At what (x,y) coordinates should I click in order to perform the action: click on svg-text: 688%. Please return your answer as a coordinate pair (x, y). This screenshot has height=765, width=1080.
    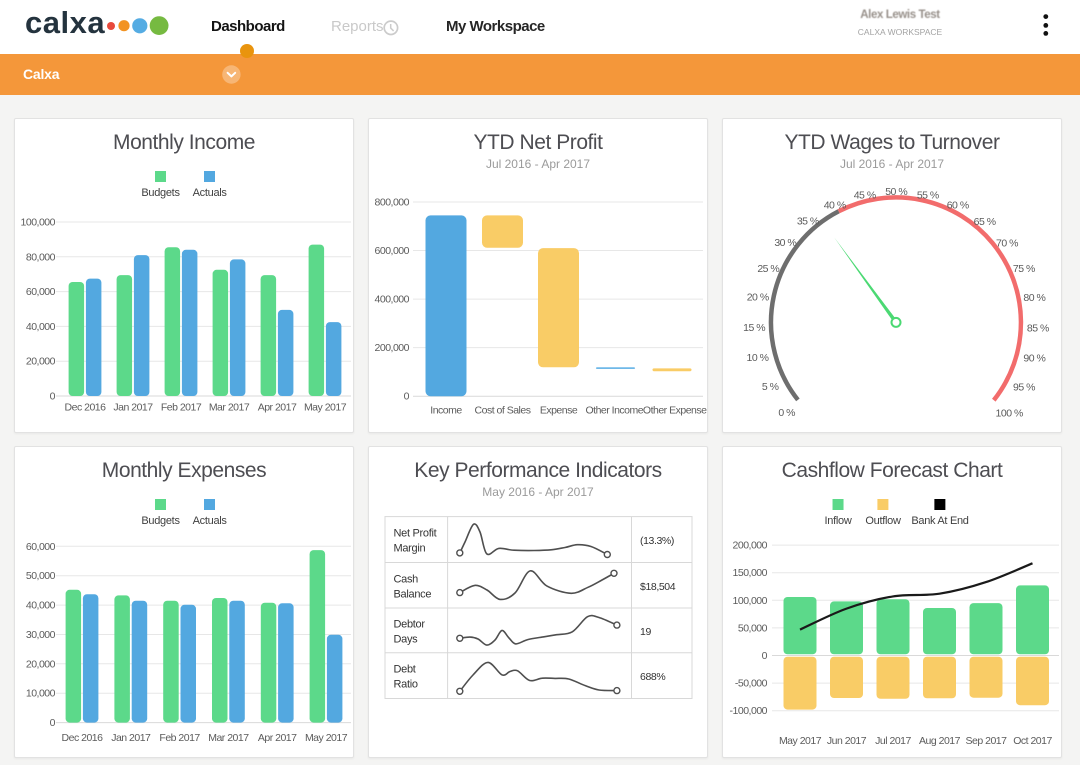
    Looking at the image, I should click on (652, 677).